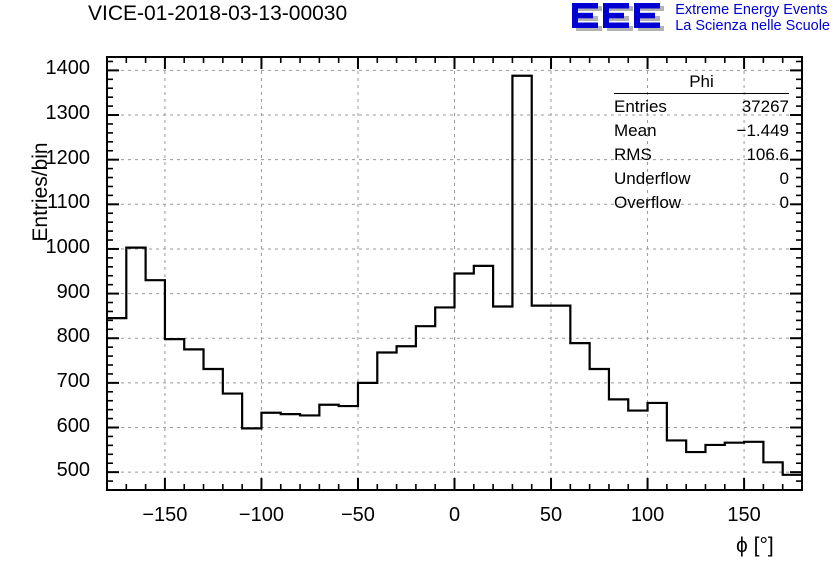 The image size is (836, 572). I want to click on x-tick-label: 0, so click(454, 515).